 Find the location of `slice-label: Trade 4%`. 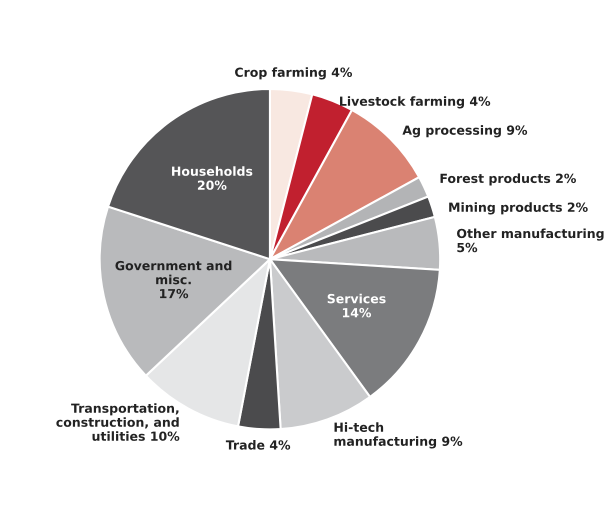

slice-label: Trade 4% is located at coordinates (258, 445).